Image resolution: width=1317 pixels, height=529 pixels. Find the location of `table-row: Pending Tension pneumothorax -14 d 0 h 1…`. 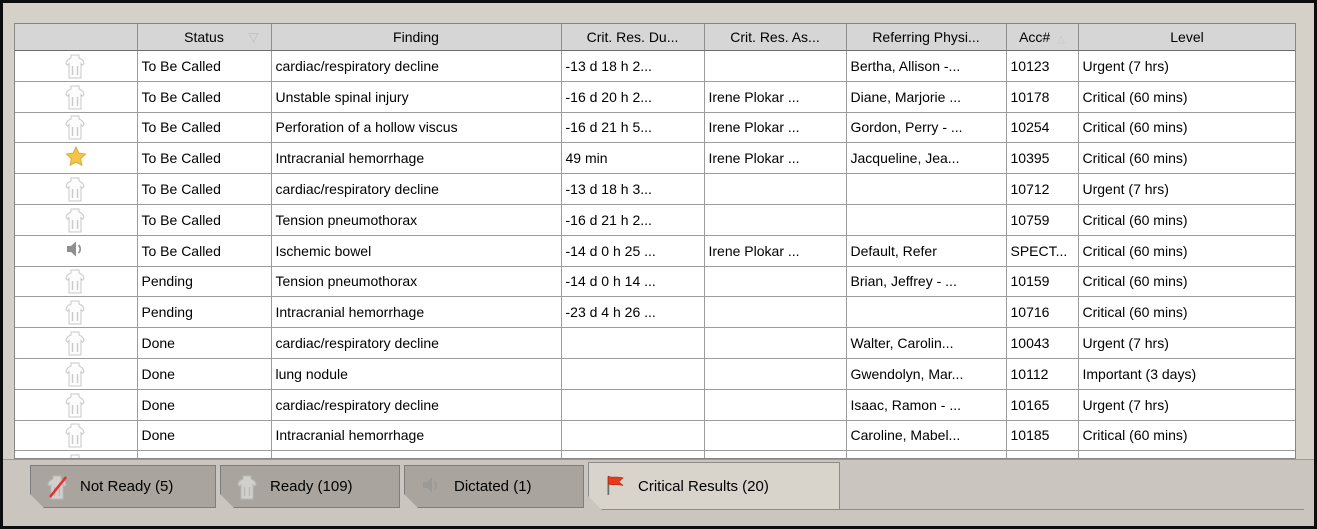

table-row: Pending Tension pneumothorax -14 d 0 h 1… is located at coordinates (655, 282).